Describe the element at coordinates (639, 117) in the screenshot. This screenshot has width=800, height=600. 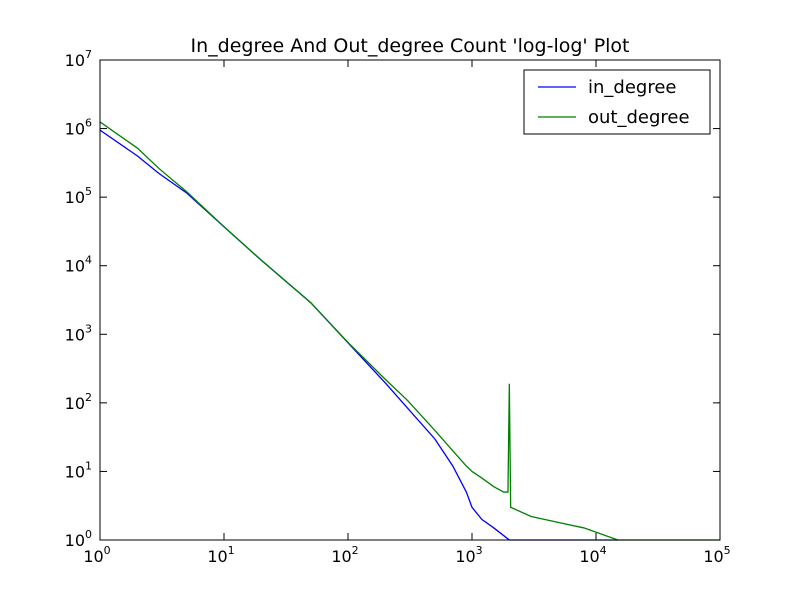
I see `legend-label-out-degree: out_degree` at that location.